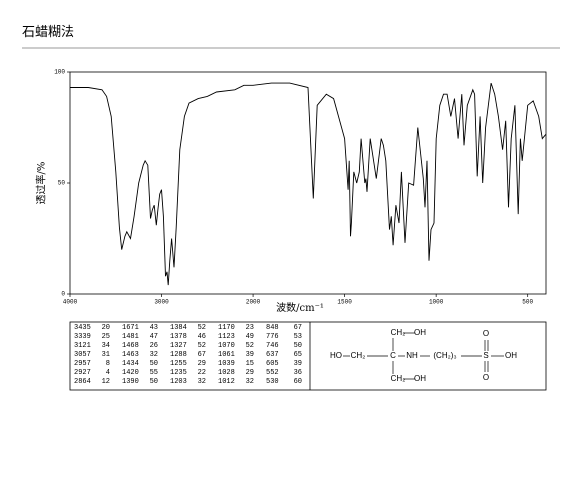  What do you see at coordinates (154, 346) in the screenshot?
I see `peak-transmittance: 26` at bounding box center [154, 346].